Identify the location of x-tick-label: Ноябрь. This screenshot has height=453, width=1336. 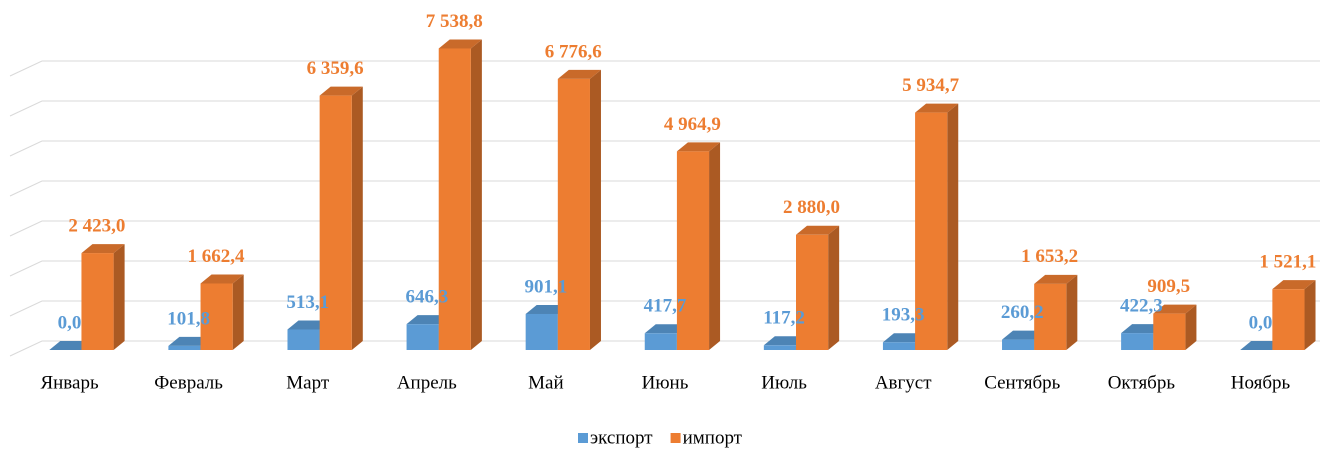
(1261, 382).